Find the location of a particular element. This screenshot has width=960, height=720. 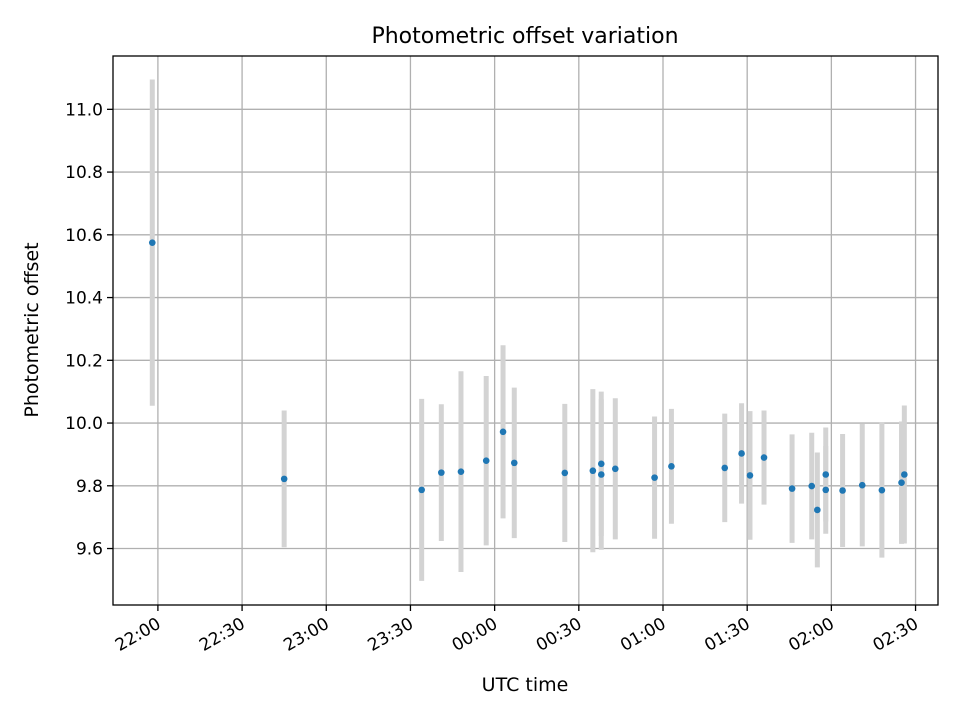

y-tick-label: 9.8 is located at coordinates (89, 487).